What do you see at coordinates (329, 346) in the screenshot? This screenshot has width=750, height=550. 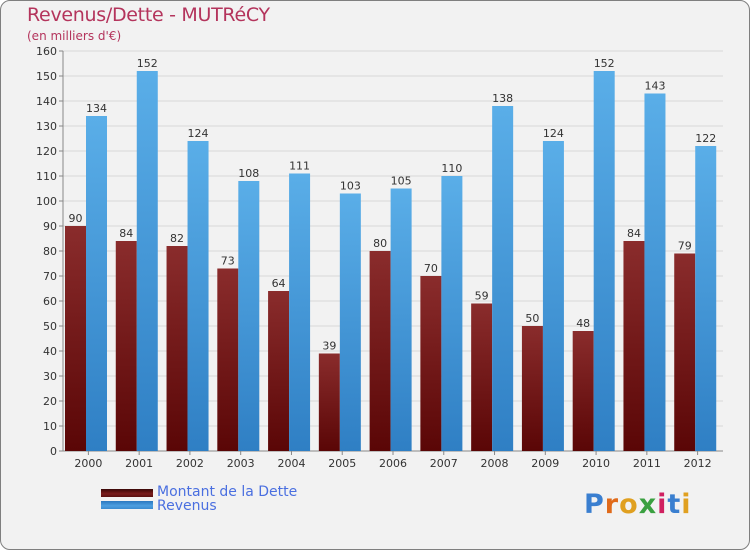 I see `data-label-dette: 39` at bounding box center [329, 346].